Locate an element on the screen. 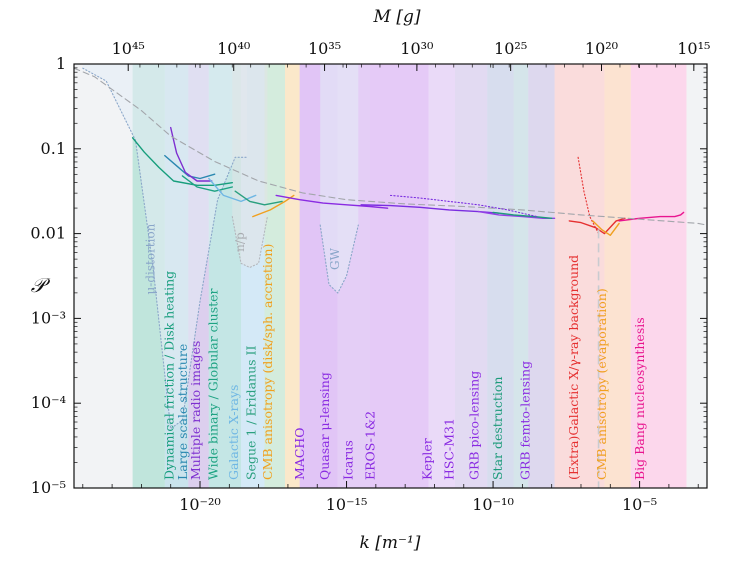 The height and width of the screenshot is (565, 756). label-cmb-anisotropy-evaporation: CMB anisotropy (evaporation) is located at coordinates (601, 384).